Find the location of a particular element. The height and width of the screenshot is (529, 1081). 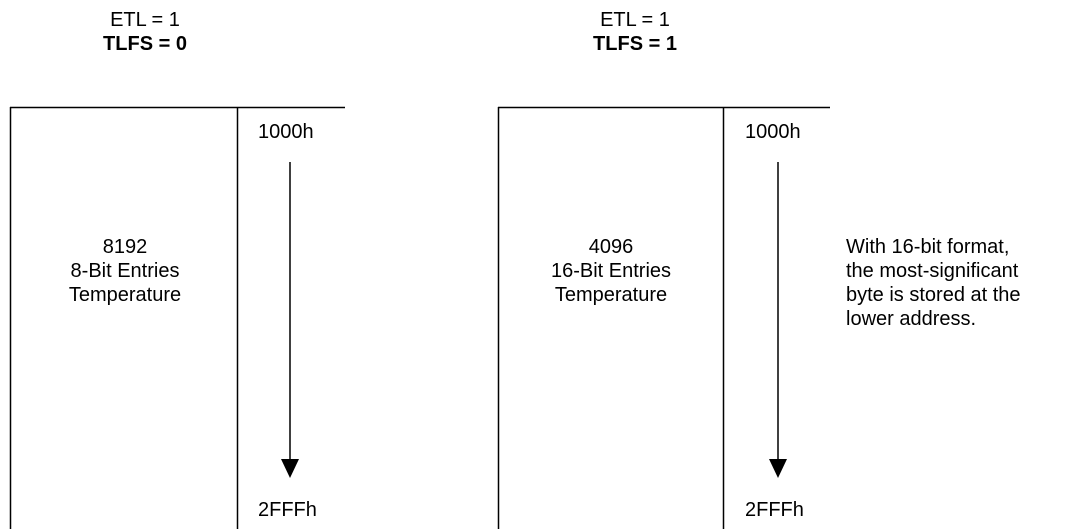

right-start-address: 1000h is located at coordinates (773, 132).